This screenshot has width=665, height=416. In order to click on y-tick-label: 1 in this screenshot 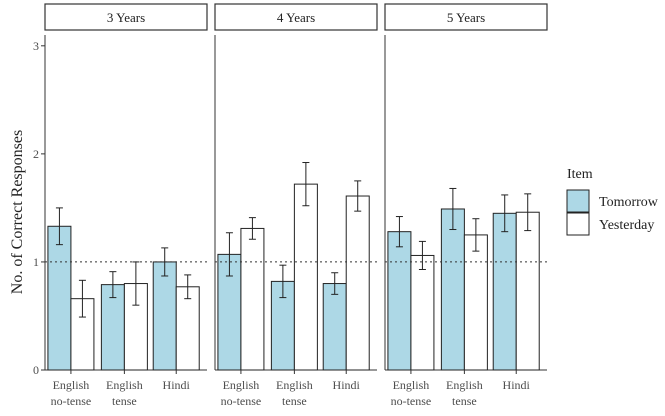, I will do `click(36, 262)`.